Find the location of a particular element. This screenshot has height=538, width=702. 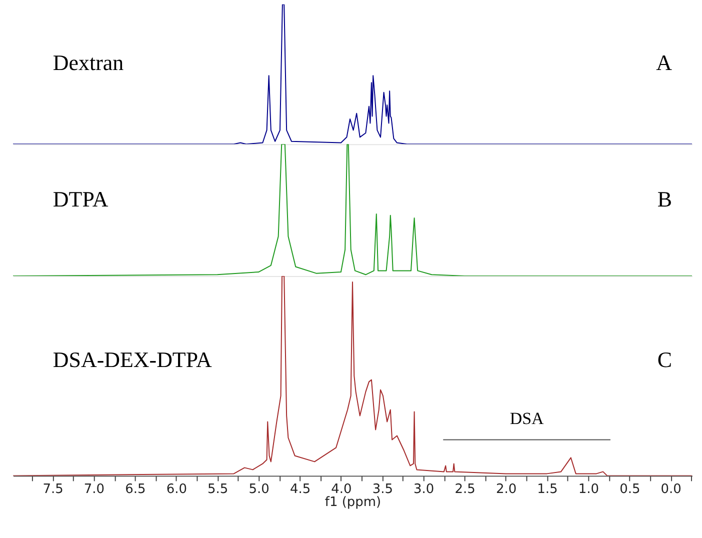

x-tick-label: 1.0 is located at coordinates (588, 490).